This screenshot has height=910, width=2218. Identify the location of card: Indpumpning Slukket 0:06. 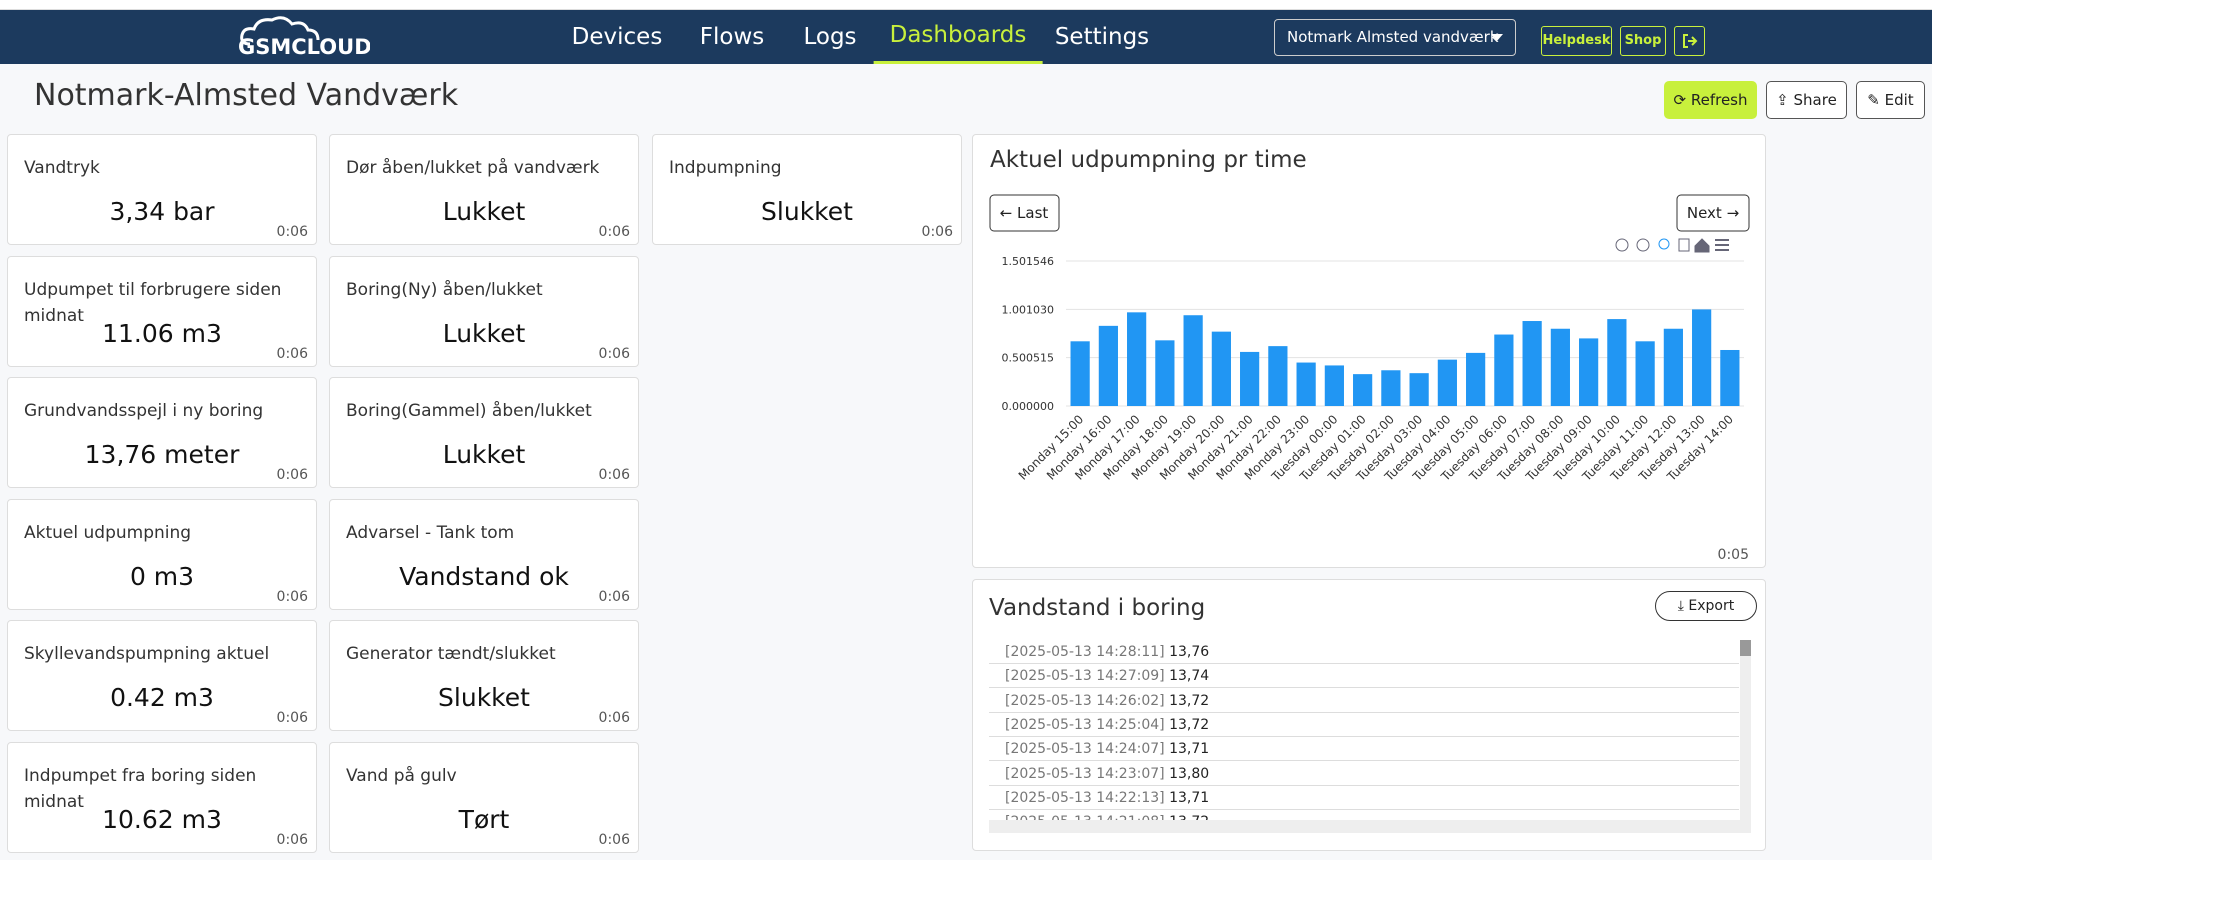
(807, 189).